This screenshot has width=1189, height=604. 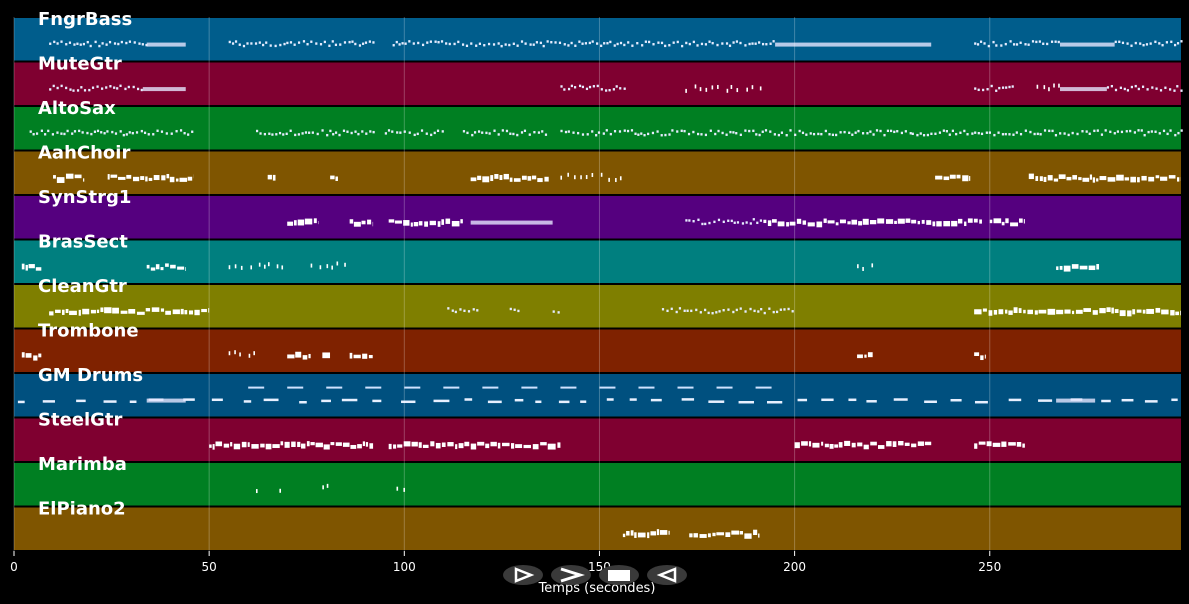 I want to click on track-label-mutegtr: MuteGtr, so click(x=80, y=64).